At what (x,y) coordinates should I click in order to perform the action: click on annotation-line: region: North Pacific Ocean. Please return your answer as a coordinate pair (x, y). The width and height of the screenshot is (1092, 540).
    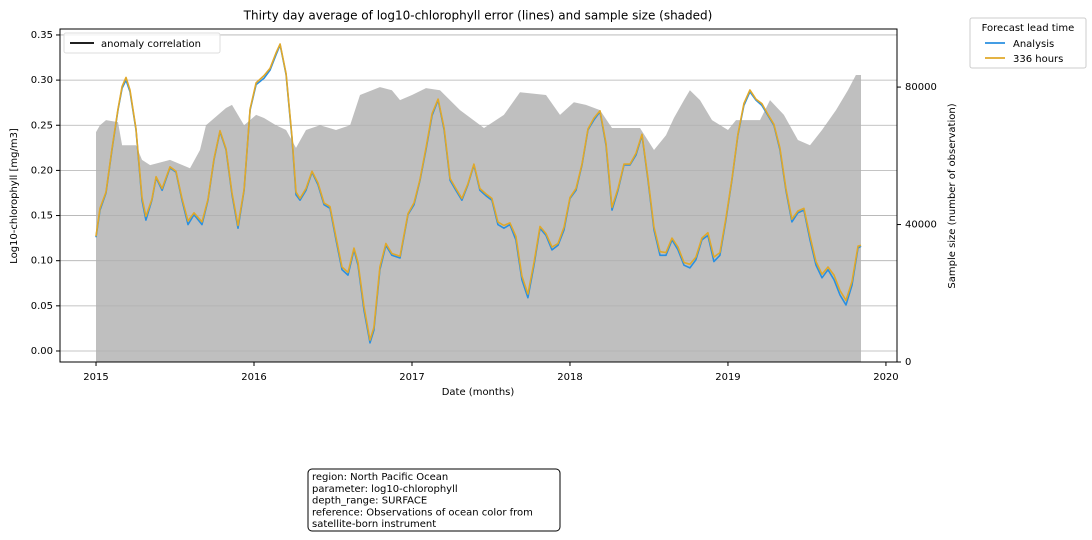
    Looking at the image, I should click on (380, 477).